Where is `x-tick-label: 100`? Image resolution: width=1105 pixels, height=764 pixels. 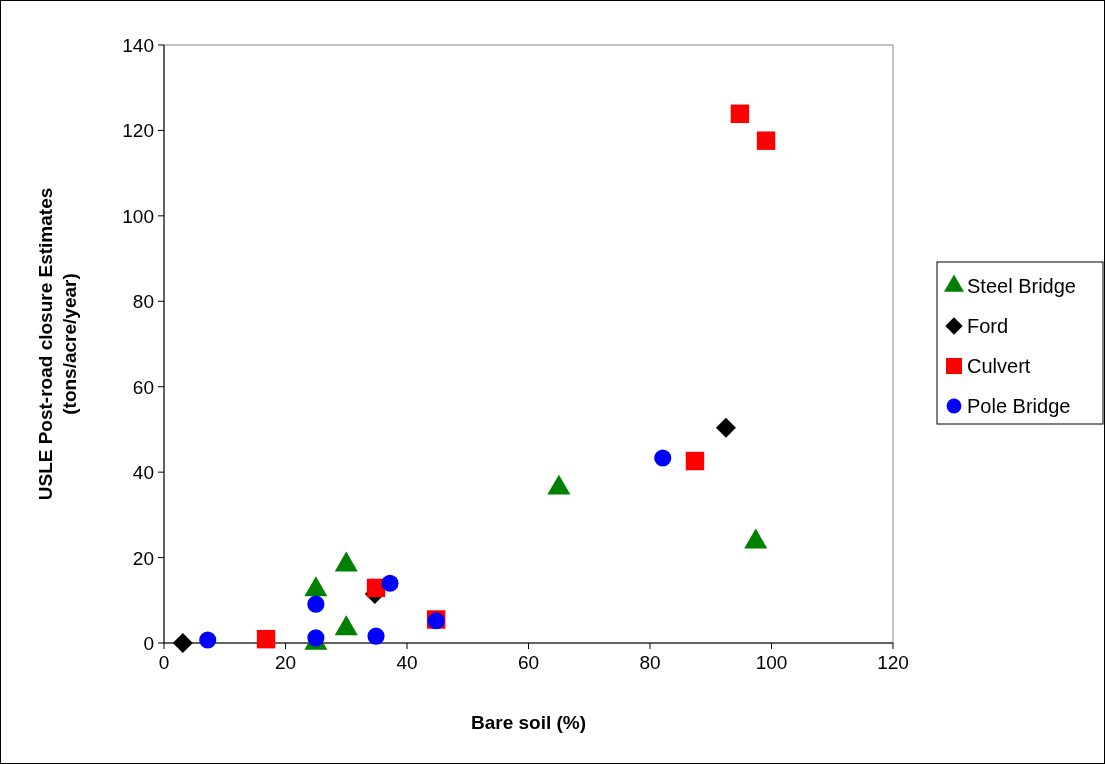
x-tick-label: 100 is located at coordinates (771, 662).